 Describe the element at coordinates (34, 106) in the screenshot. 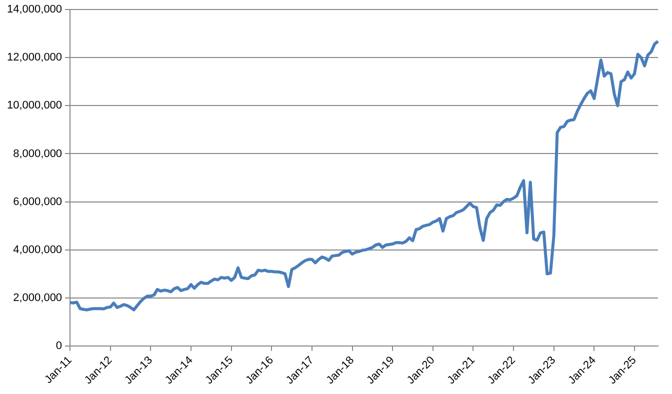

I see `y-tick-label: 10,000,000` at that location.